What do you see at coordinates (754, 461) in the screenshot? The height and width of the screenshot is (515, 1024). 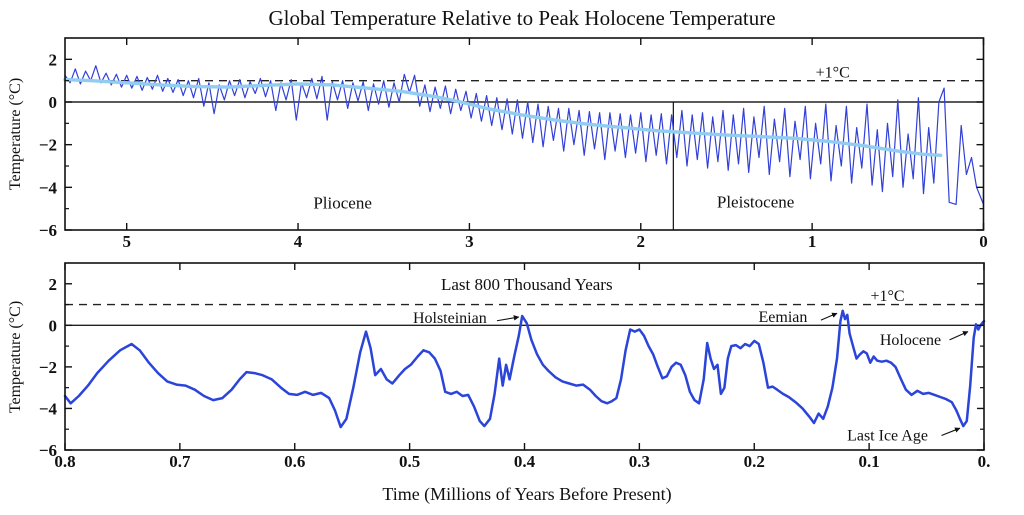 I see `x-tick-label: 0.2` at bounding box center [754, 461].